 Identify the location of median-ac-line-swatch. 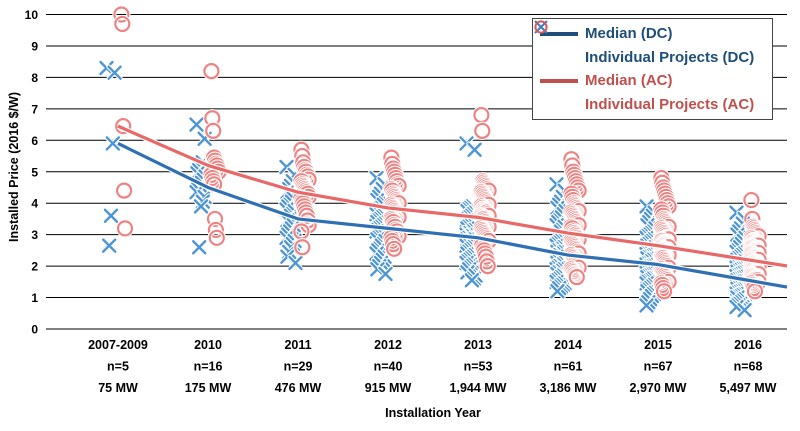
(559, 81).